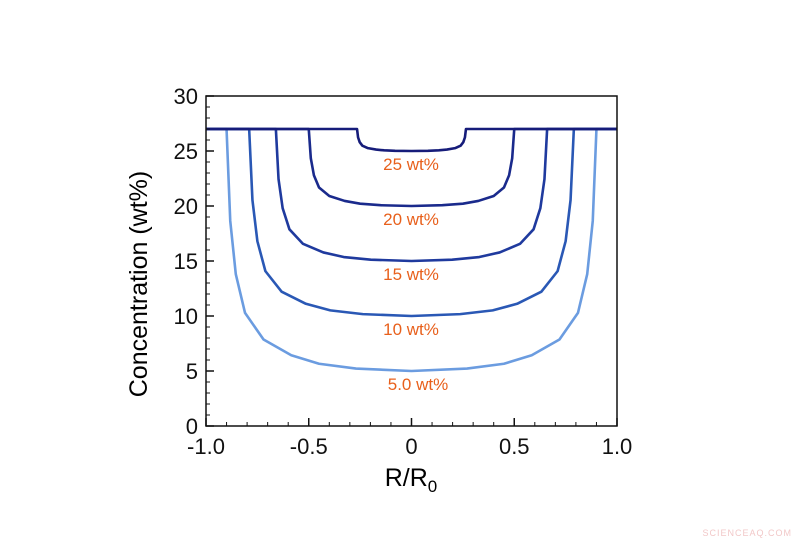  Describe the element at coordinates (186, 261) in the screenshot. I see `y-tick-label: 15` at that location.